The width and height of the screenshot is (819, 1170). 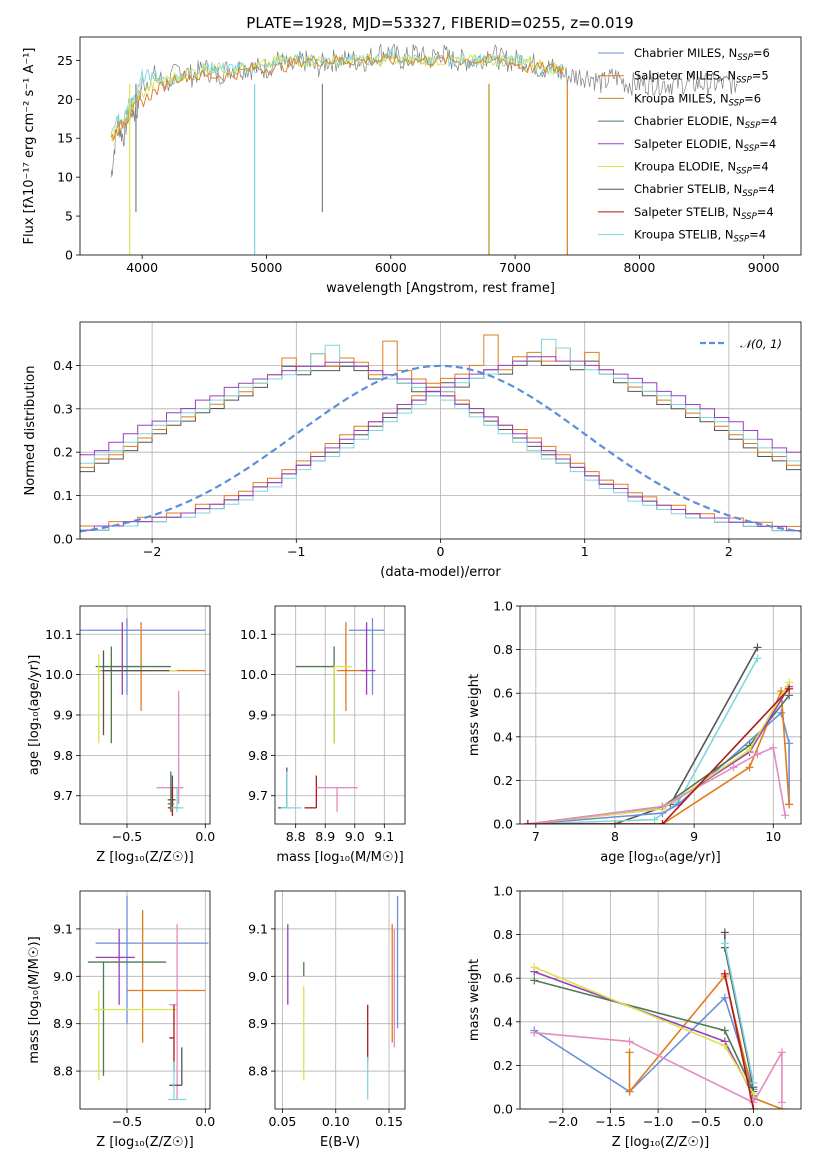 I want to click on axes-mass_vs_EBV: 0.05 0.10 0.15 8.8 8.9 9.0 9.1 E(B-V), so click(x=327, y=1020).